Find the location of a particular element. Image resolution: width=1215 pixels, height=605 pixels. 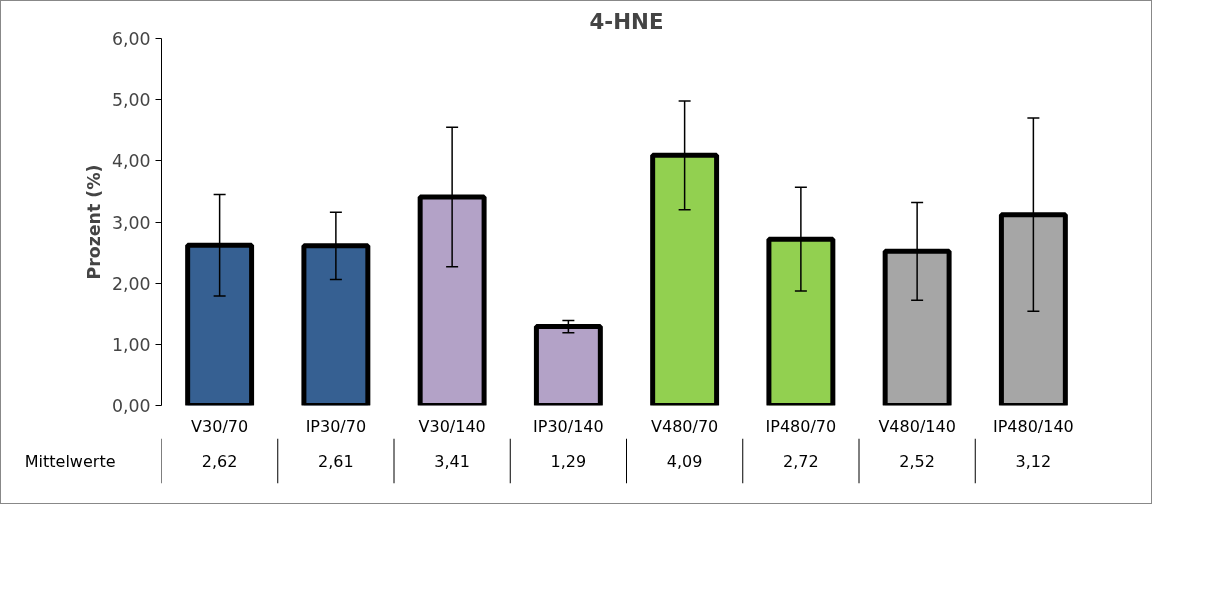

y-tick-label: 5,00 is located at coordinates (131, 100).